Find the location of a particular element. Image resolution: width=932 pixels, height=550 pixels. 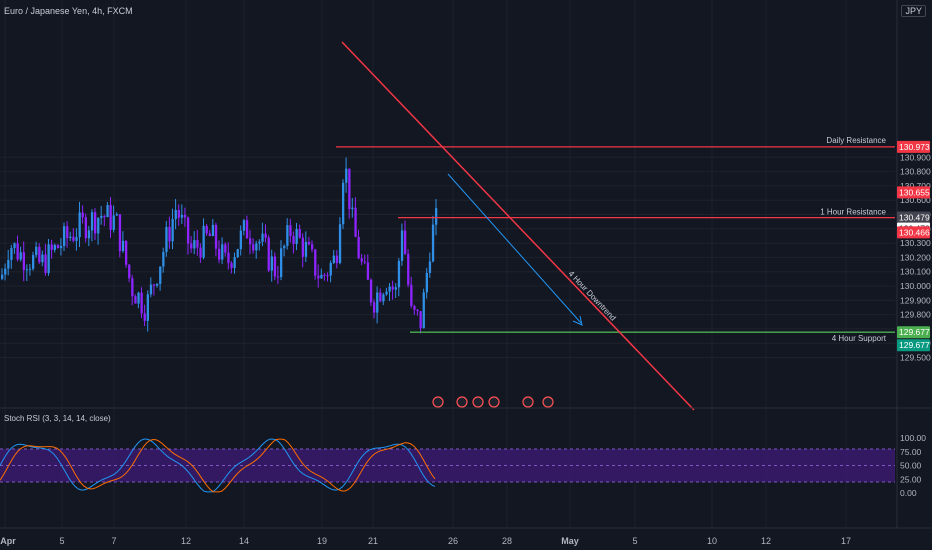

time-tick-label: 26 is located at coordinates (453, 541).